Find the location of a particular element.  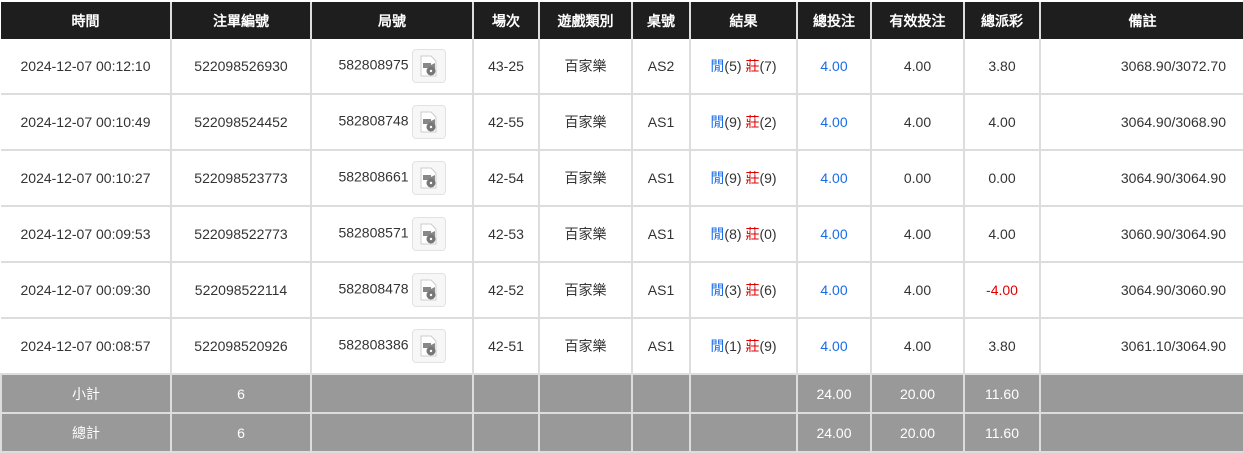

bet-id-cell: 522098520926 is located at coordinates (240, 346).